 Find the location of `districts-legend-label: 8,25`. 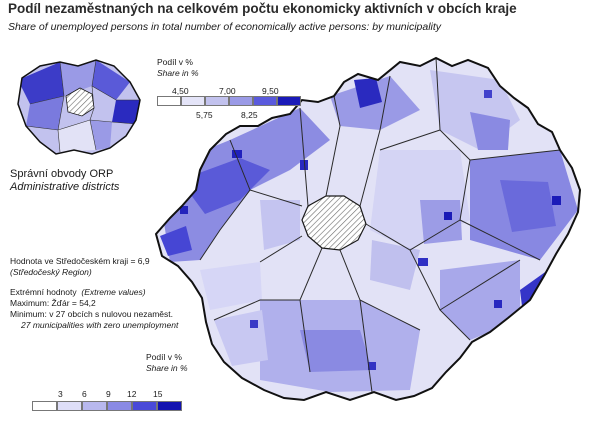

districts-legend-label: 8,25 is located at coordinates (249, 115).